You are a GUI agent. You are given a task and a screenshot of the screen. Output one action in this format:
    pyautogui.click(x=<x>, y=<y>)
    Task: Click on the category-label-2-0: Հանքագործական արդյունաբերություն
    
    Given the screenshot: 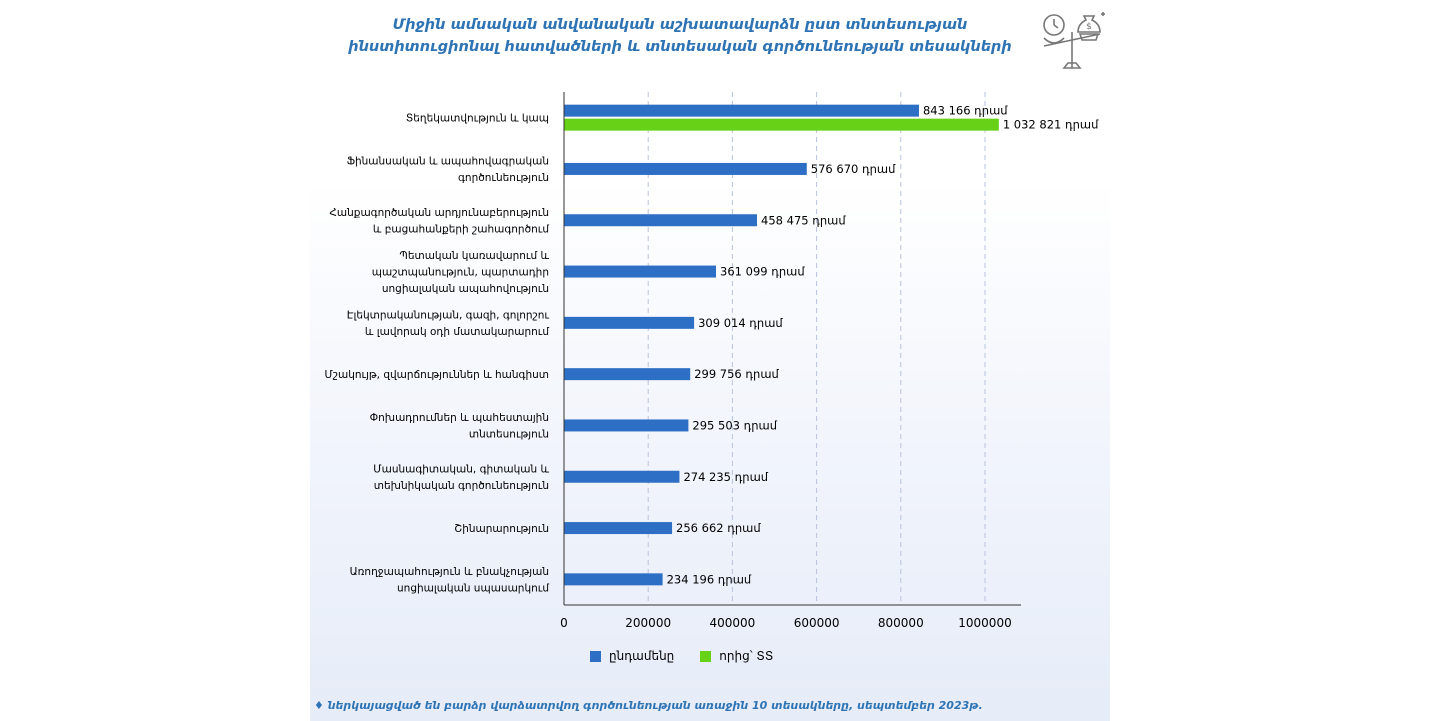 What is the action you would take?
    pyautogui.click(x=439, y=213)
    